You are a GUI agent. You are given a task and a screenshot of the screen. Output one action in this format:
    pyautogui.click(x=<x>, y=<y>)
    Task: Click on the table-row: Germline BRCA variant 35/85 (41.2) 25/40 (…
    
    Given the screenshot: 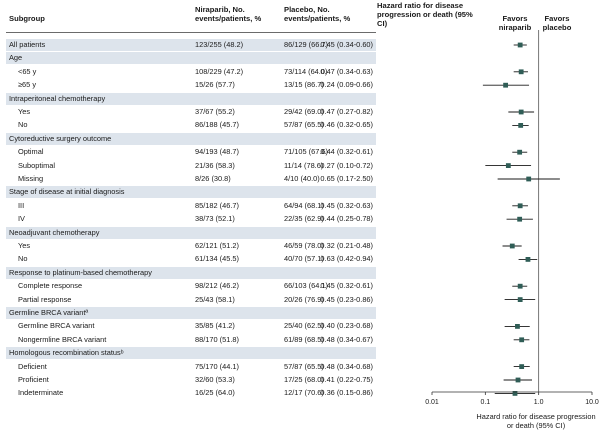 What is the action you would take?
    pyautogui.click(x=191, y=326)
    